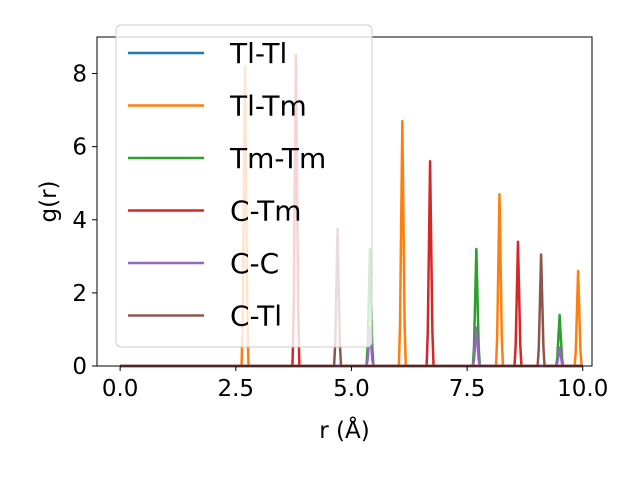  I want to click on y-axis-label: g(r), so click(49, 201).